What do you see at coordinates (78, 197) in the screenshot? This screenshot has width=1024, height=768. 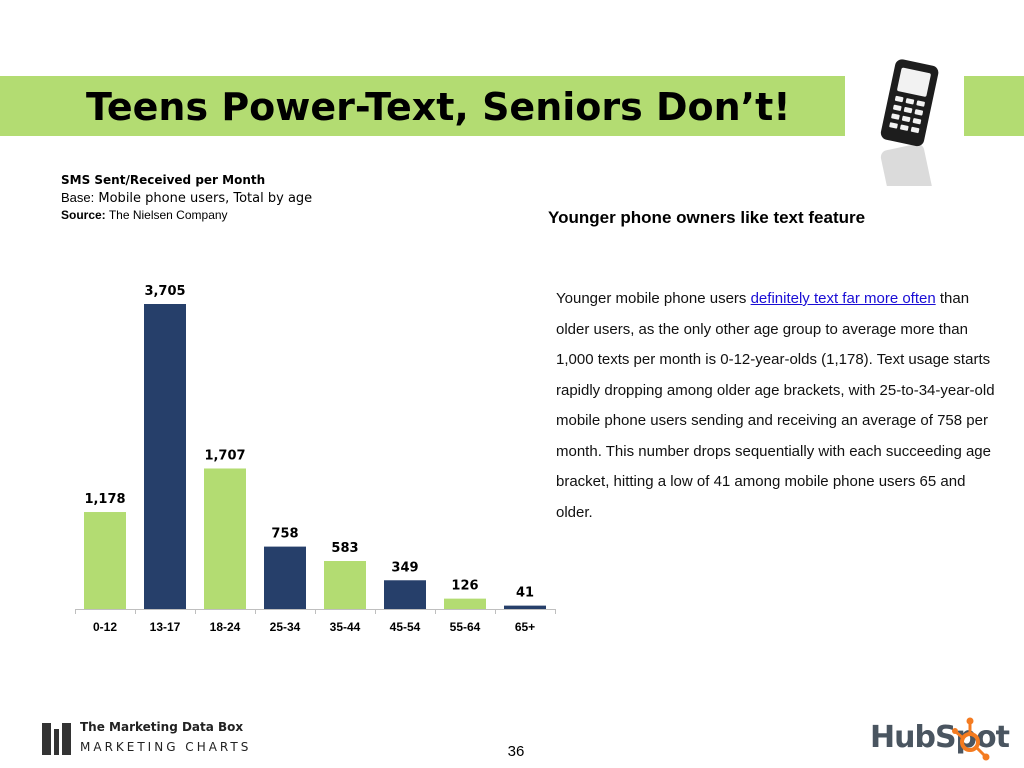 I see `base-label: Base:` at bounding box center [78, 197].